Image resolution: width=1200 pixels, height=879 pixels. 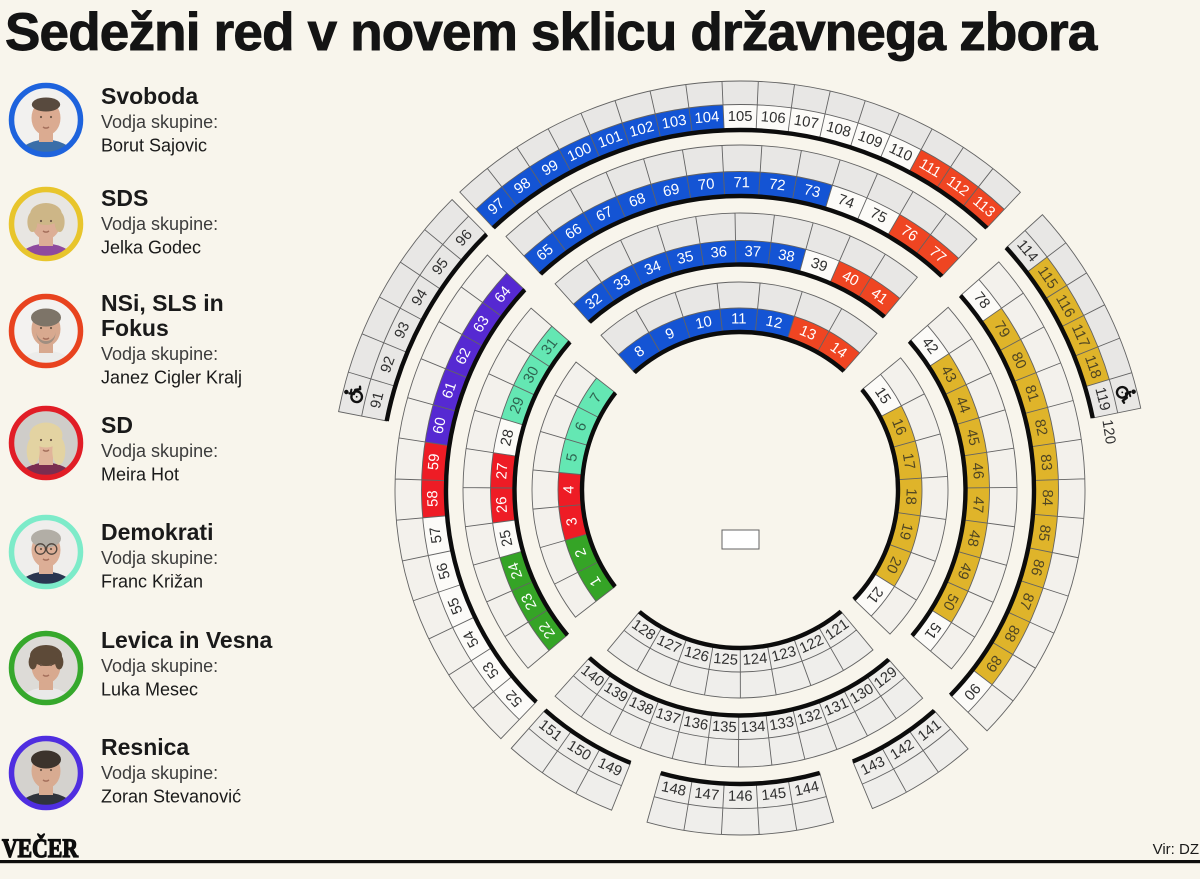 What do you see at coordinates (135, 328) in the screenshot?
I see `svg-text: Fokus` at bounding box center [135, 328].